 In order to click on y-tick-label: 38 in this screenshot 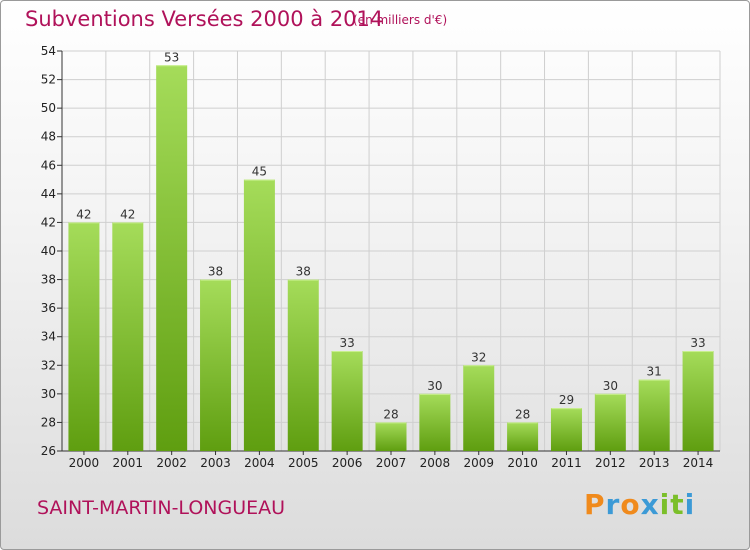, I will do `click(48, 280)`.